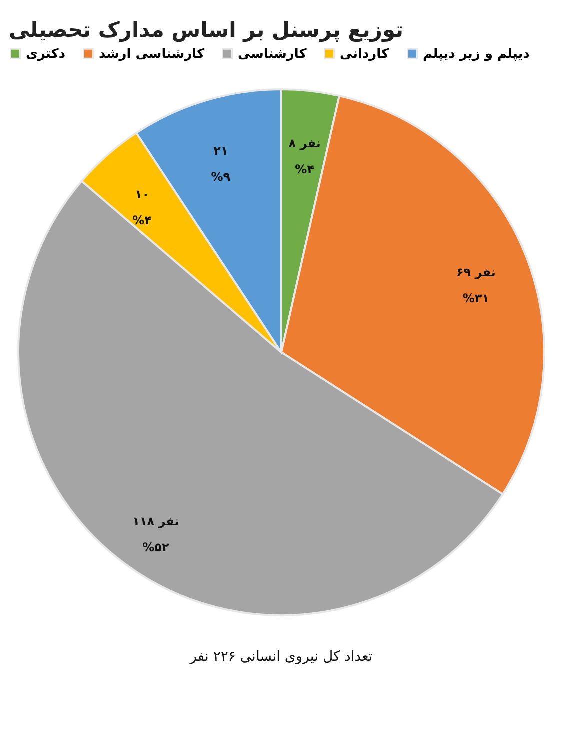 This screenshot has height=739, width=563. I want to click on legend-label: کارشناسی ارشد, so click(152, 54).